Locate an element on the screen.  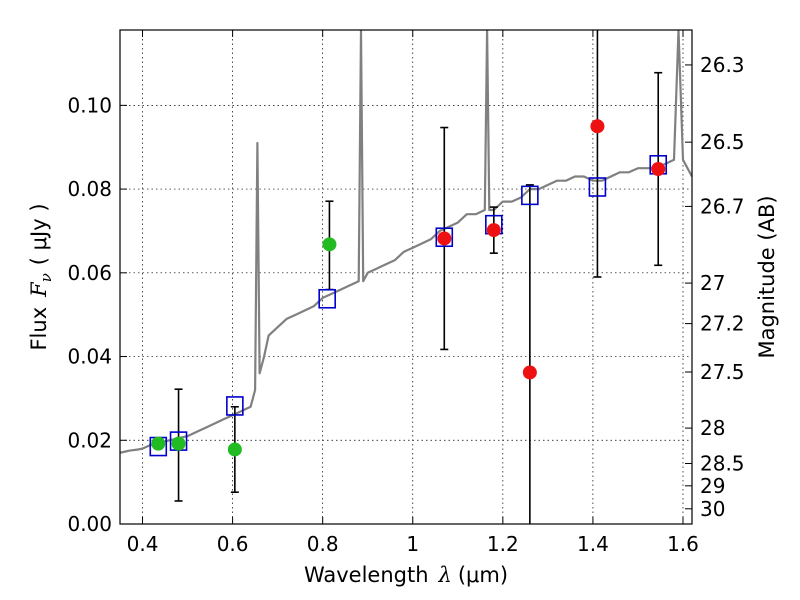
x-tick-label: 0.4 is located at coordinates (143, 544).